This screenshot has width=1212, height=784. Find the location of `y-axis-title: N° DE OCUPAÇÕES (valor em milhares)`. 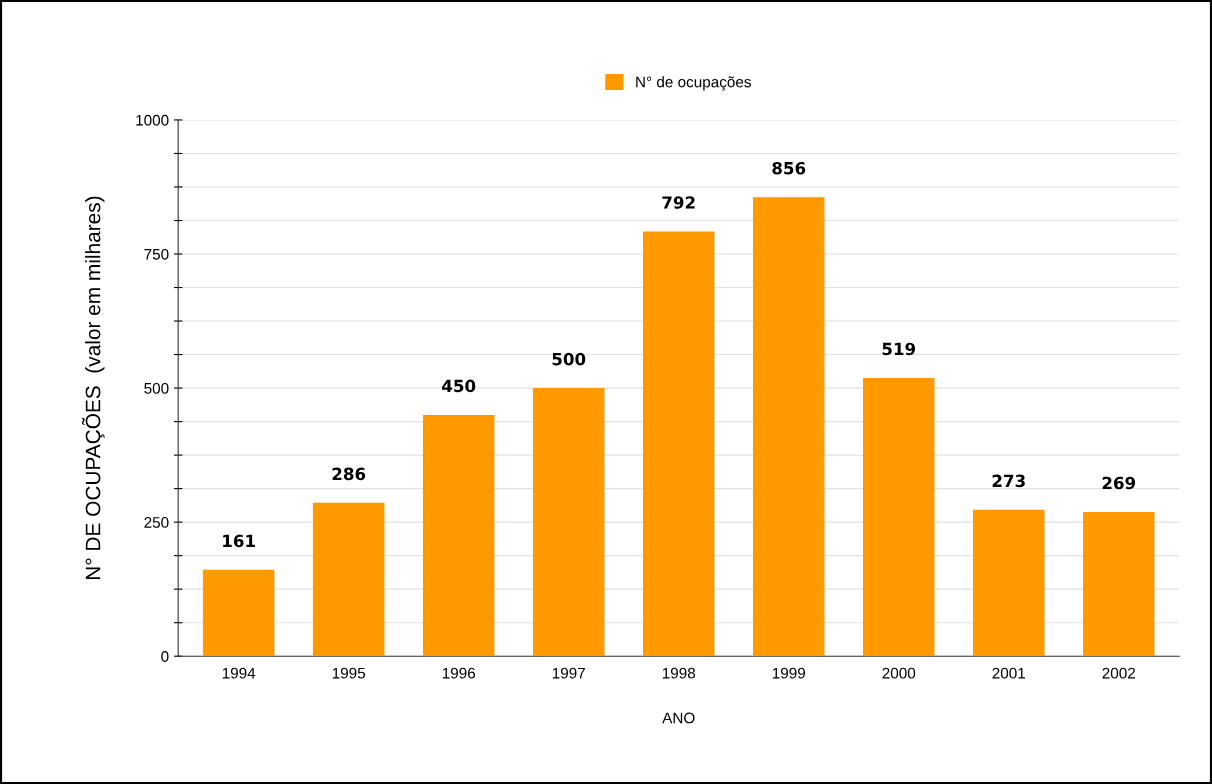

y-axis-title: N° DE OCUPAÇÕES (valor em milhares) is located at coordinates (93, 388).